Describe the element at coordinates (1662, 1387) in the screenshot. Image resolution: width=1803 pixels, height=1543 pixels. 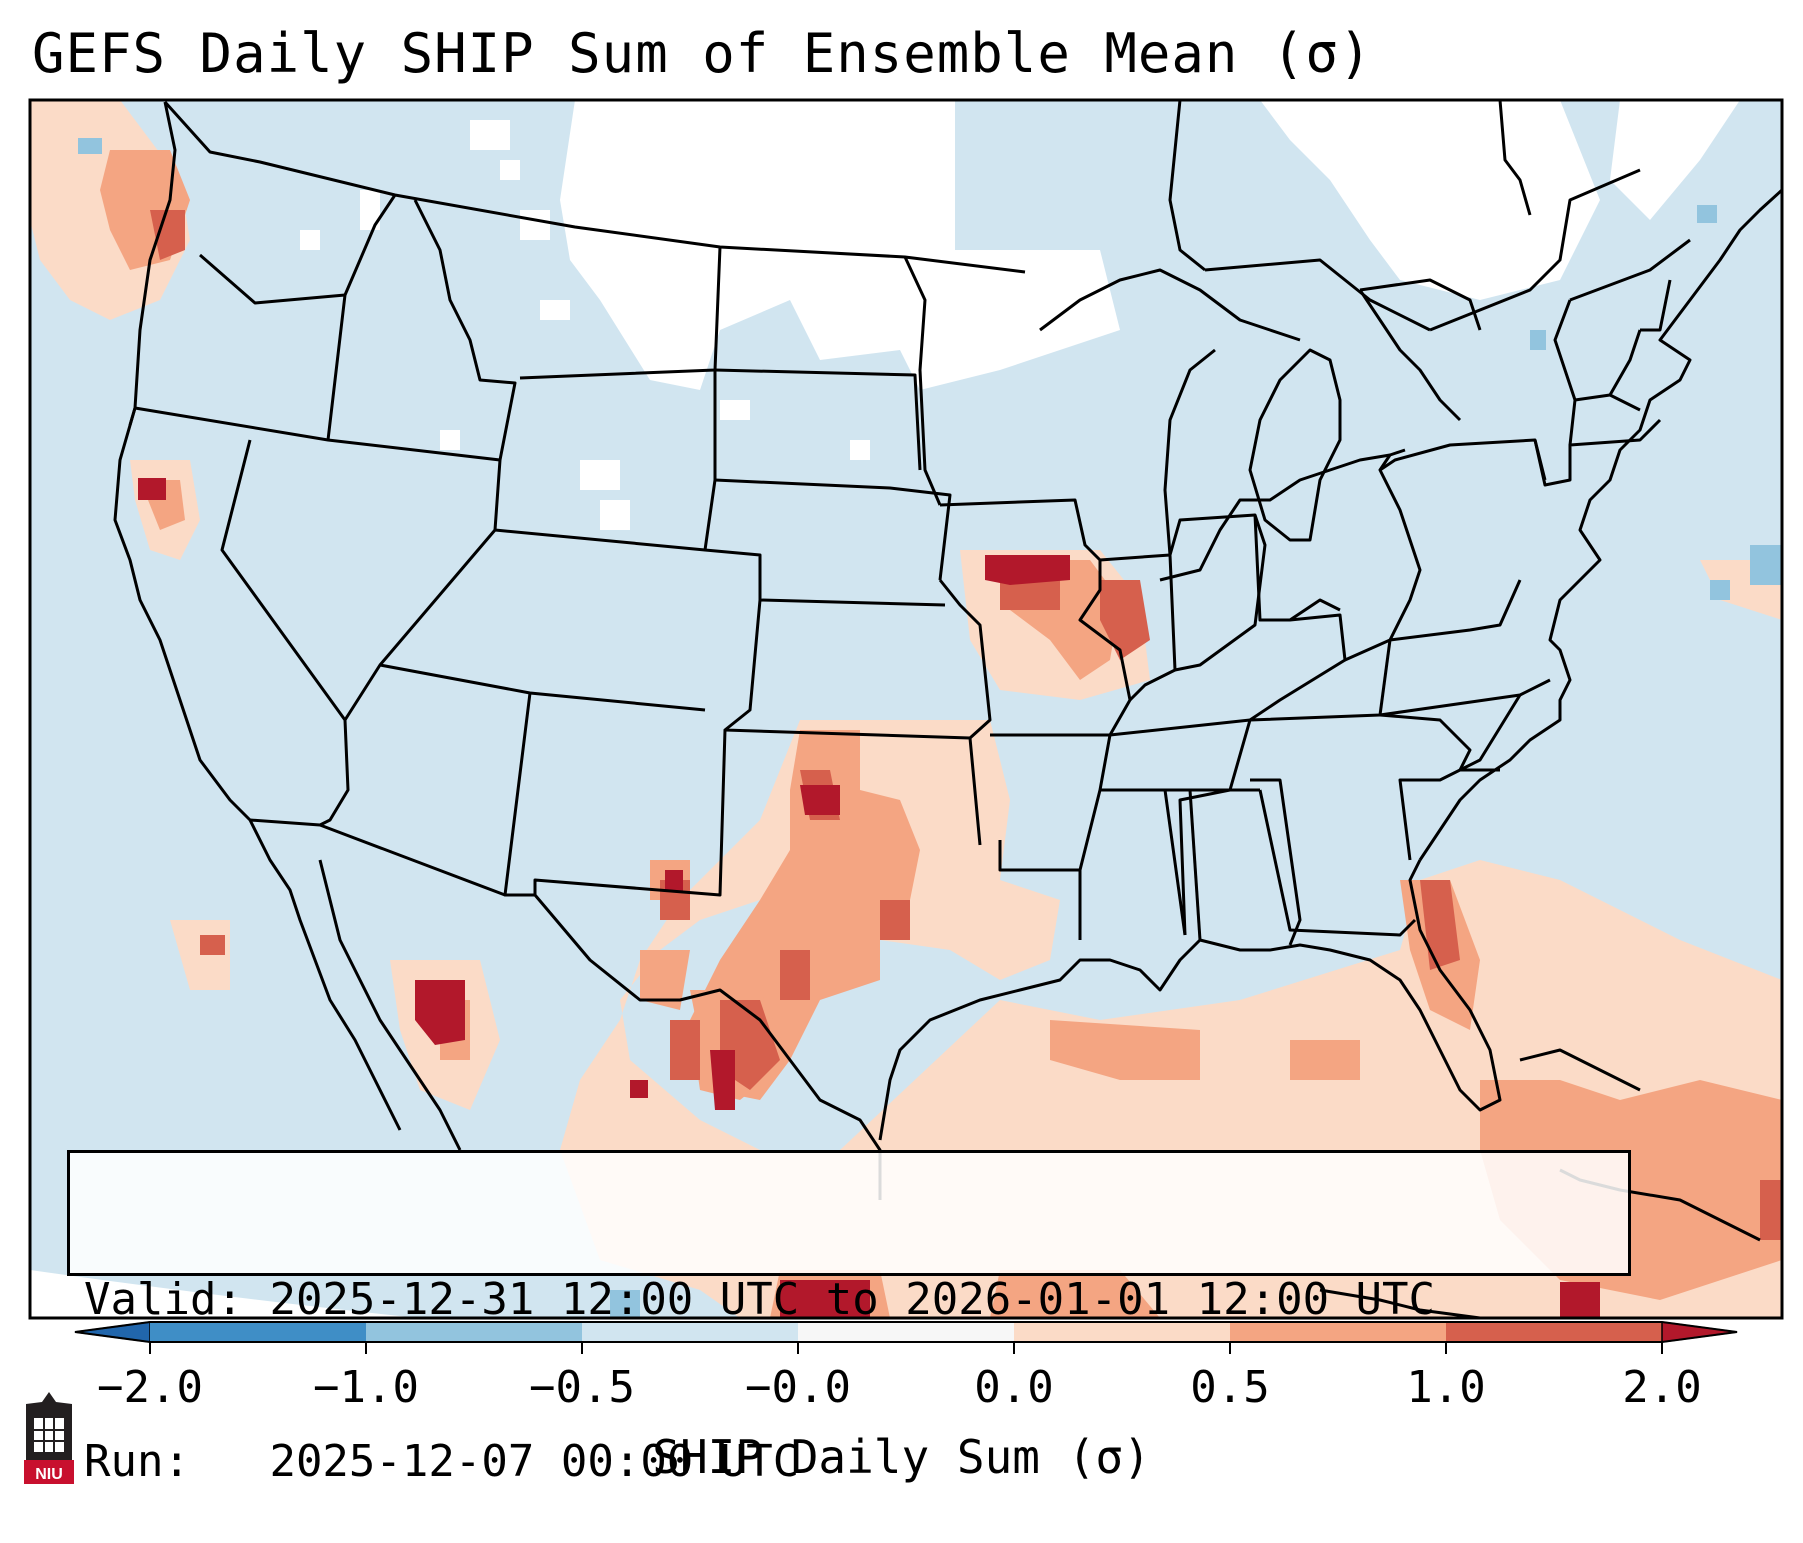
I see `colorbar-tick-label: 2.0` at that location.